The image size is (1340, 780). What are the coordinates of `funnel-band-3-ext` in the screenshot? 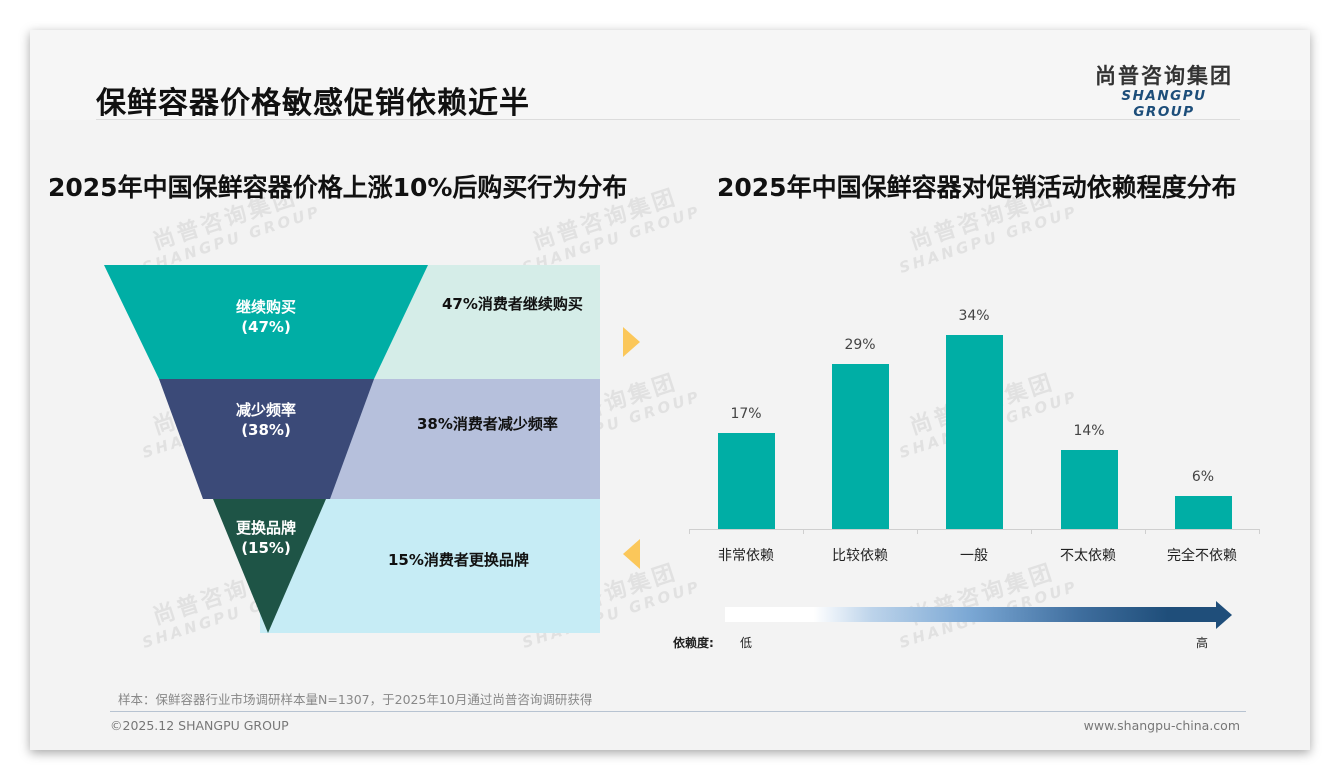 It's located at (434, 566).